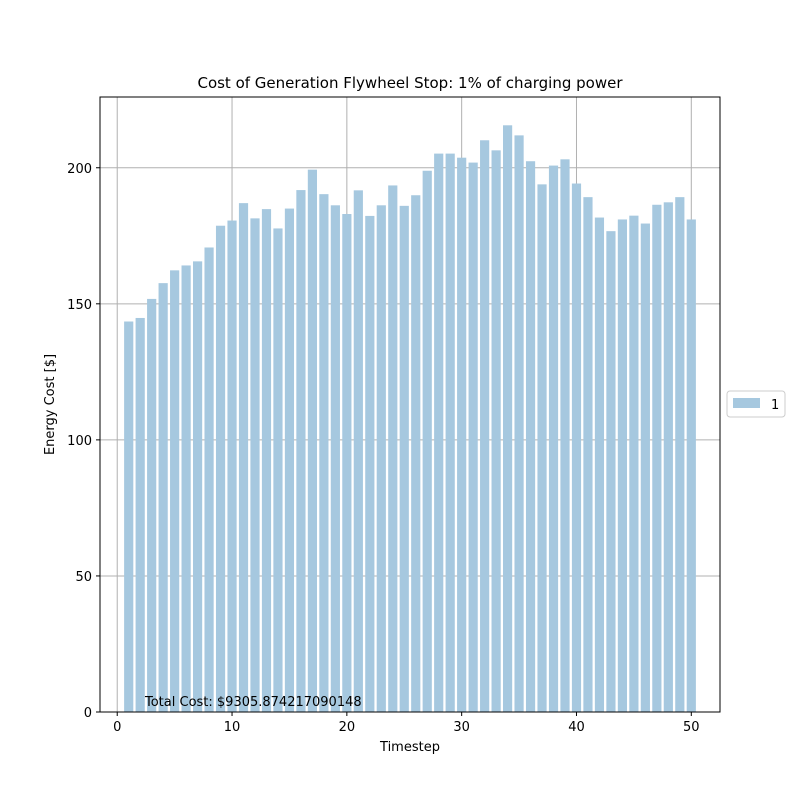  What do you see at coordinates (576, 727) in the screenshot?
I see `x-tick-label: 40` at bounding box center [576, 727].